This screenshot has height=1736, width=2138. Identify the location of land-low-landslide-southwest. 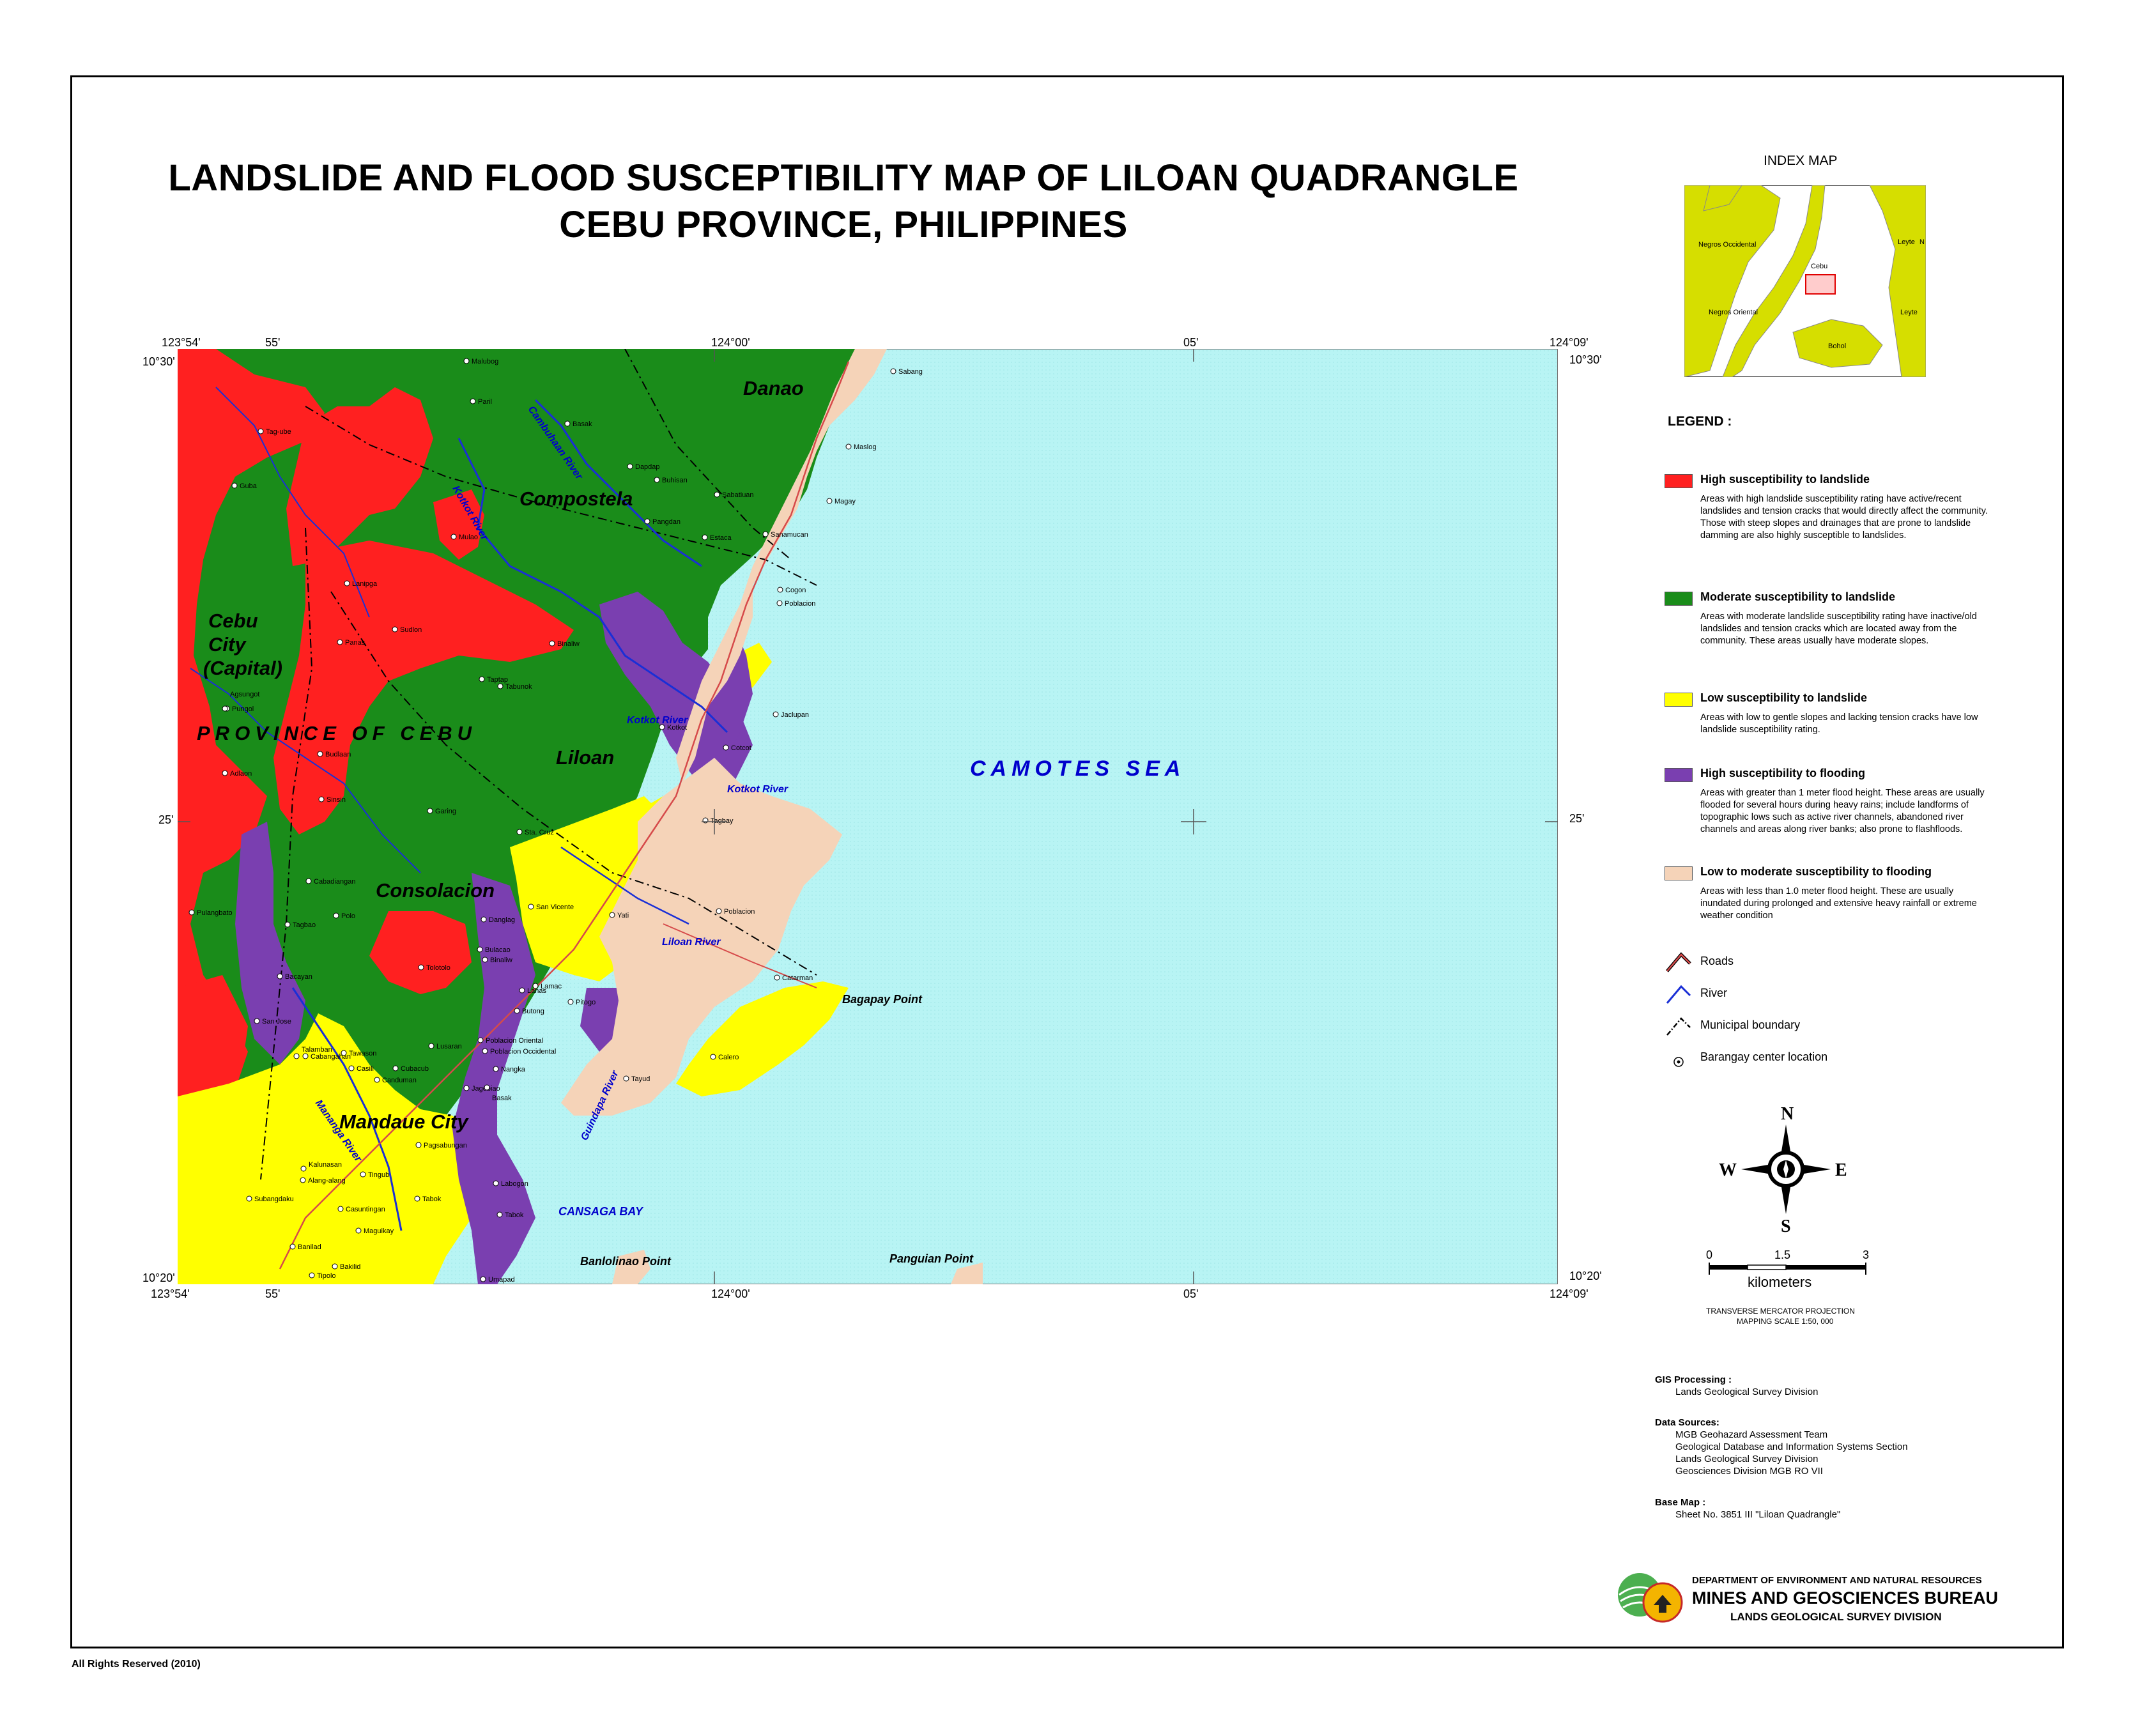
(331, 1148).